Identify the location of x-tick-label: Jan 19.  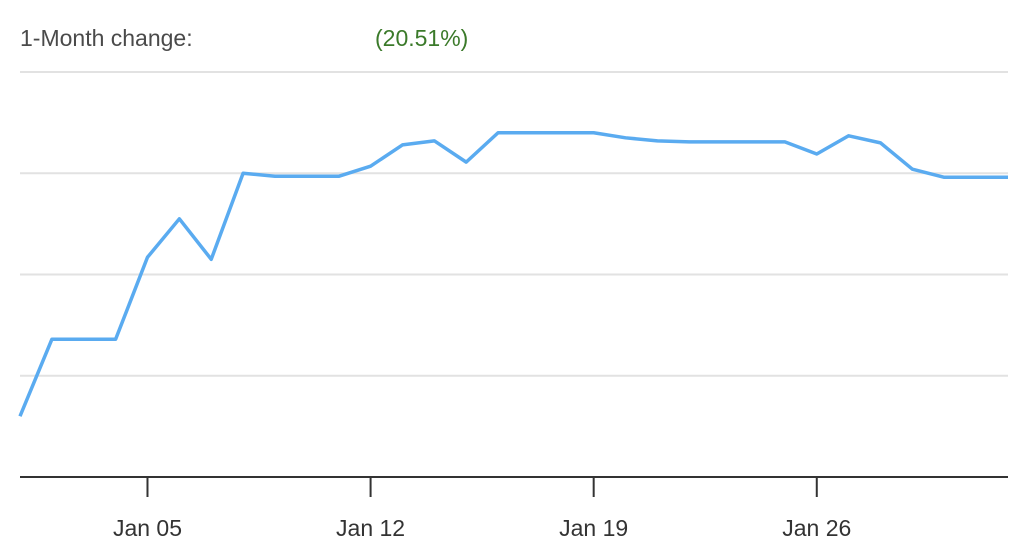
(593, 528).